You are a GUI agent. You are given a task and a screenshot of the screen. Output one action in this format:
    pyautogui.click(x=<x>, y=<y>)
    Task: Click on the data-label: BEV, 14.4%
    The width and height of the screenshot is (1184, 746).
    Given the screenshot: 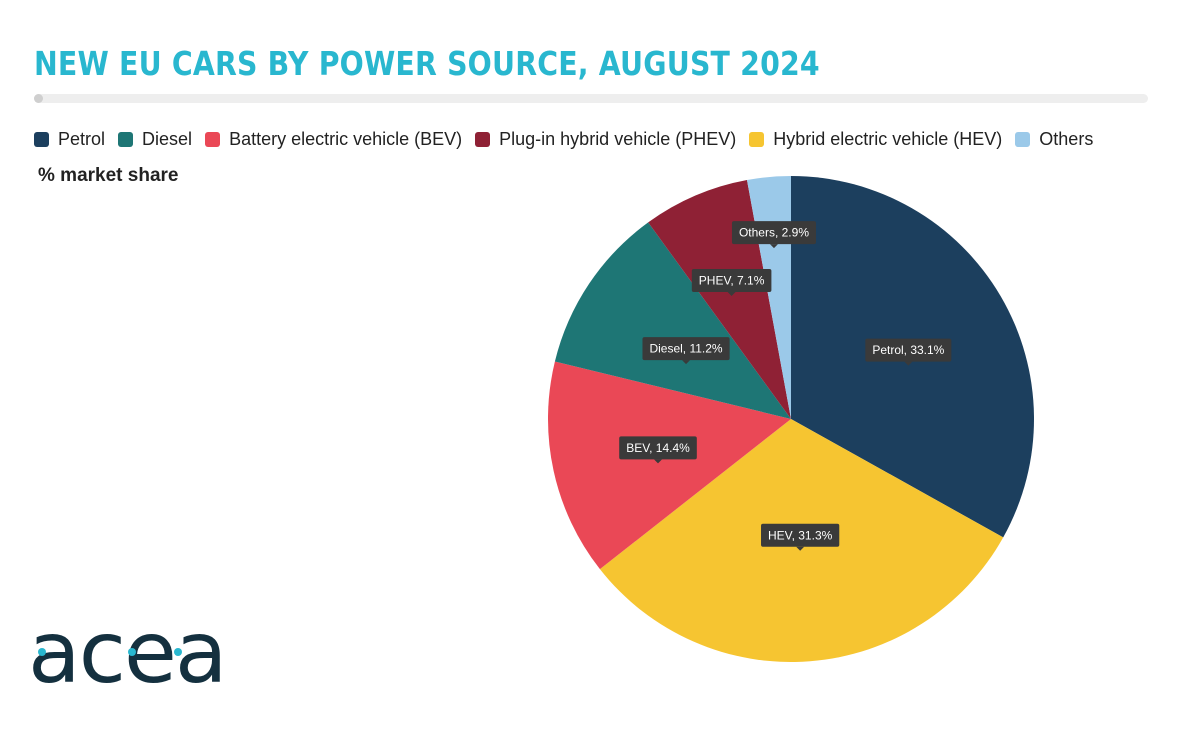 What is the action you would take?
    pyautogui.click(x=658, y=450)
    